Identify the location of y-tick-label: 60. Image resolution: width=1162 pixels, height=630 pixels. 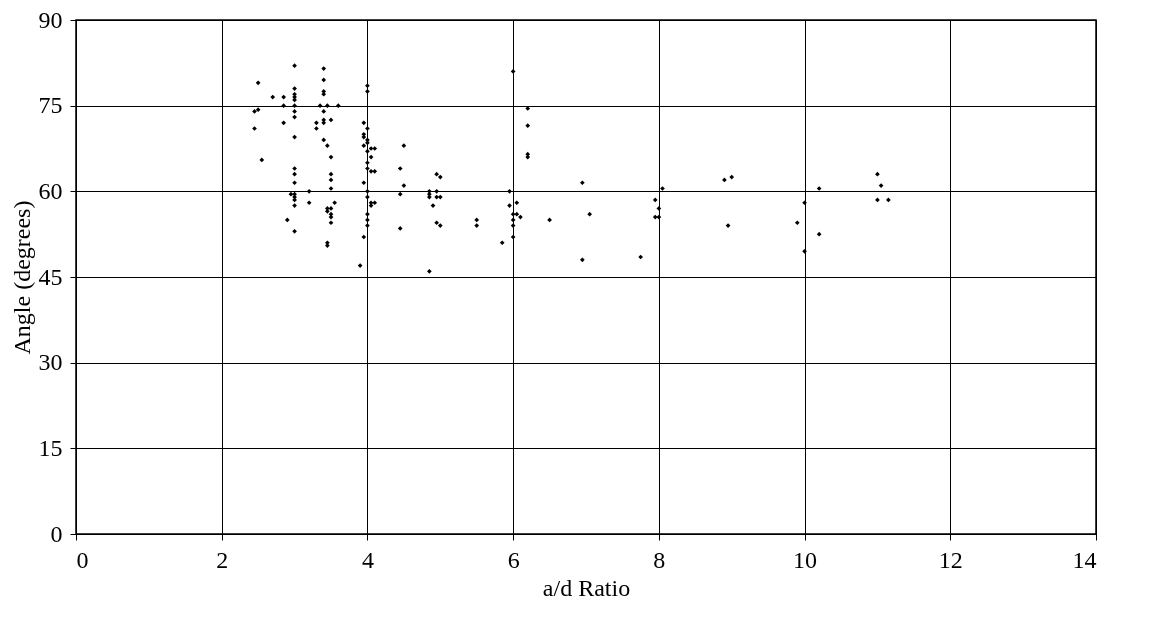
(50, 190).